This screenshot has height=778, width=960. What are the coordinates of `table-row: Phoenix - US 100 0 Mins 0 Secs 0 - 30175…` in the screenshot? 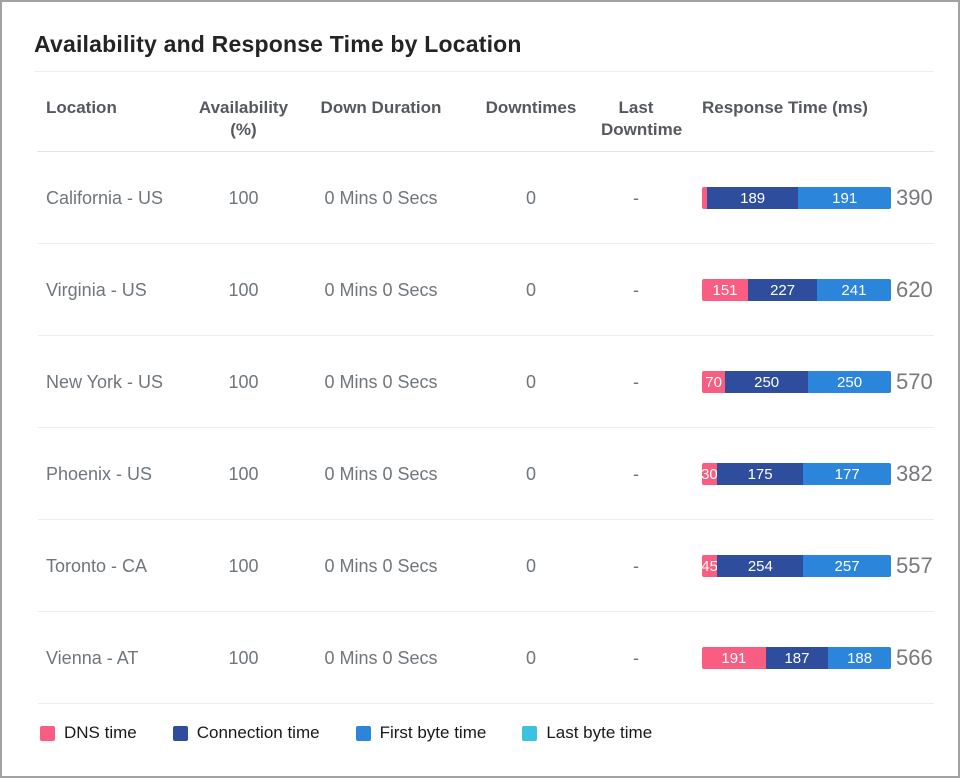 It's located at (480, 474).